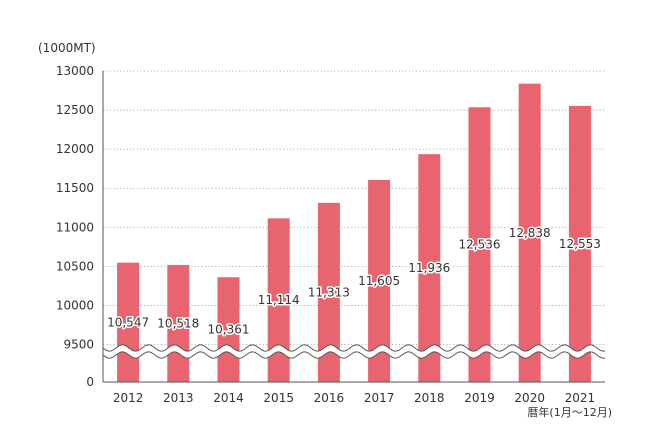  What do you see at coordinates (67, 48) in the screenshot?
I see `y-unit-label: (1000MT)` at bounding box center [67, 48].